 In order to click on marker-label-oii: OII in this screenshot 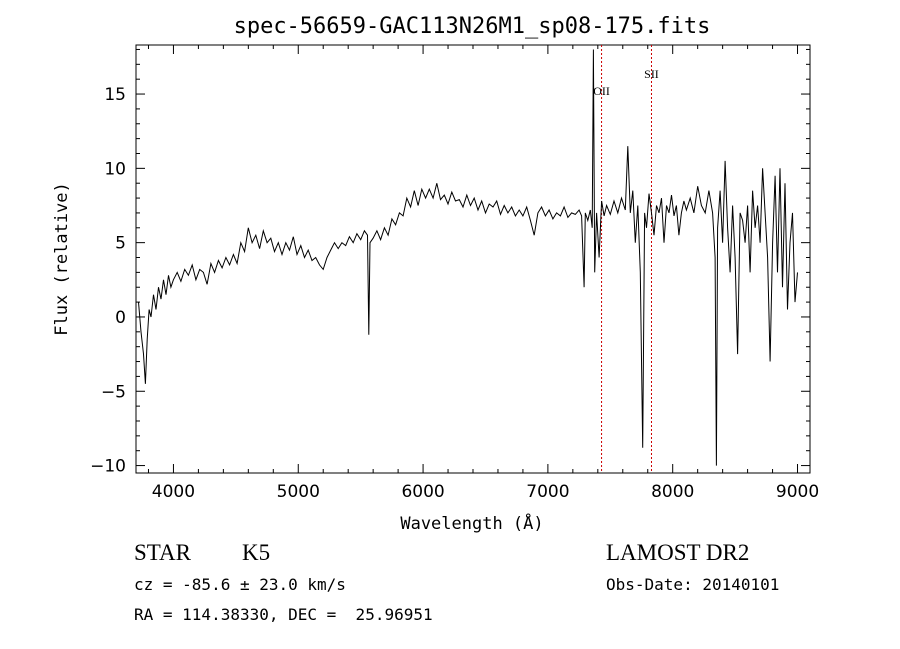, I will do `click(601, 91)`.